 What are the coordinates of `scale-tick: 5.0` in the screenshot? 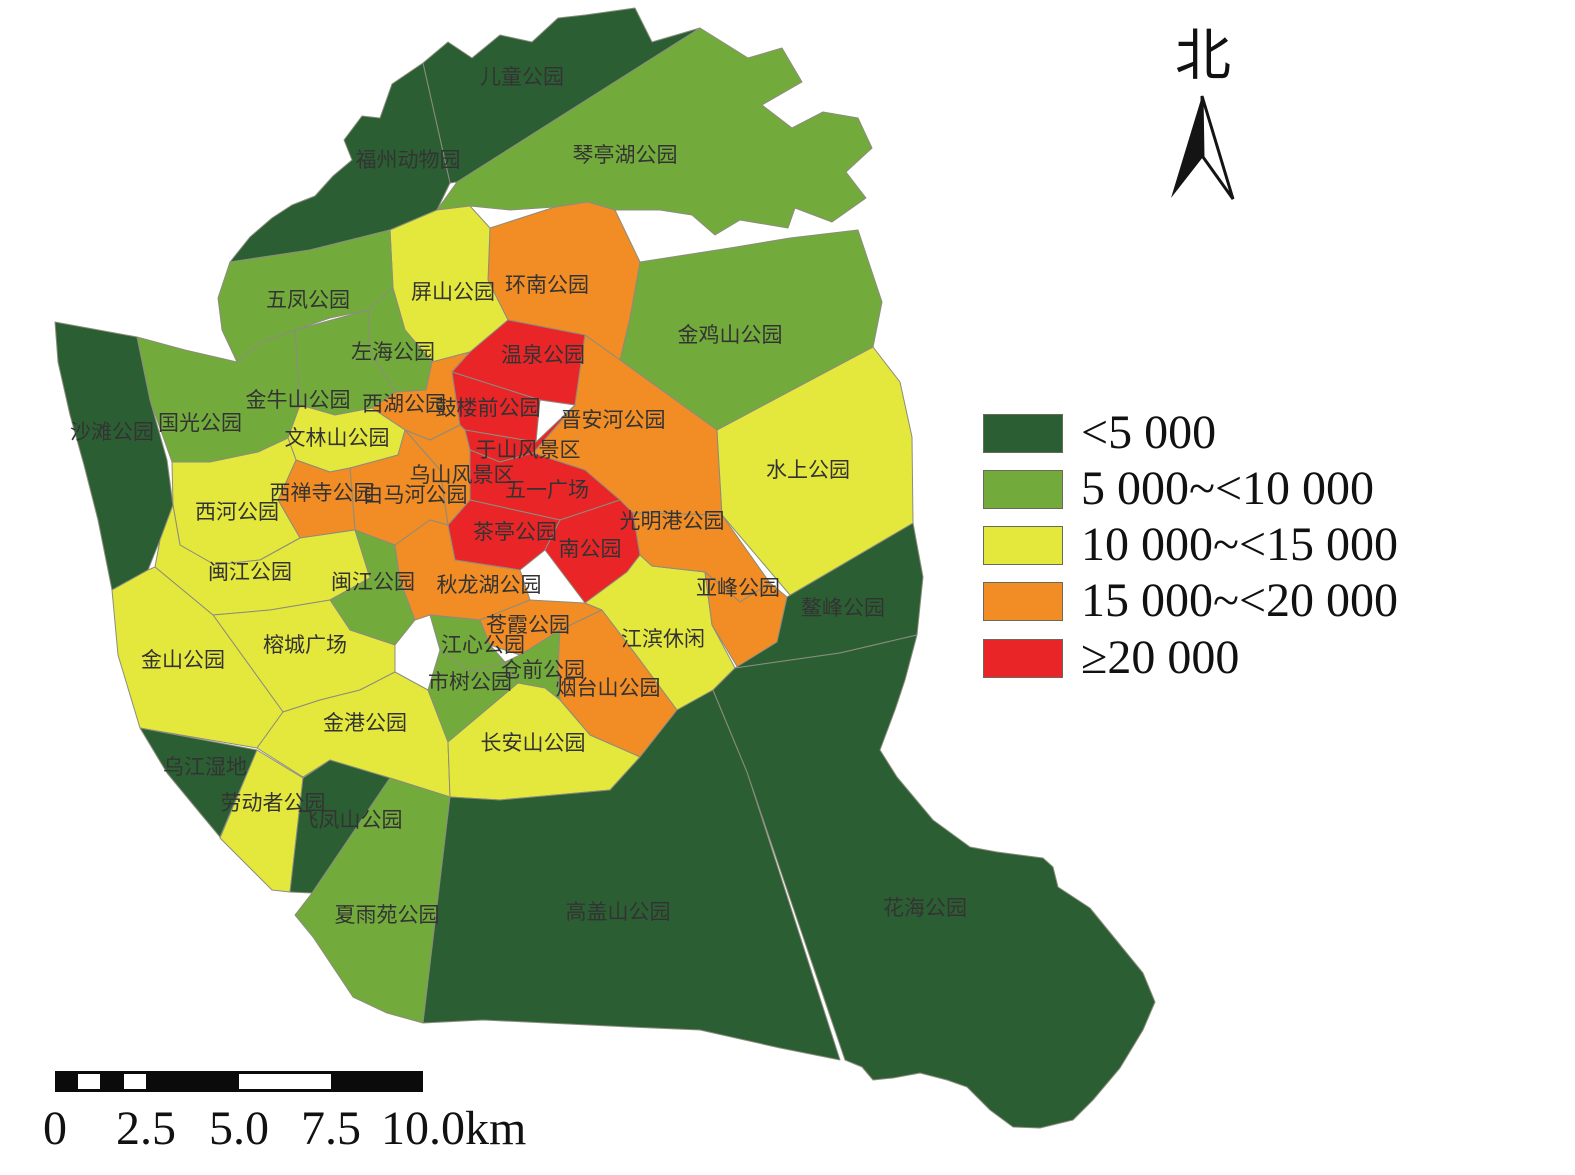 It's located at (239, 1128).